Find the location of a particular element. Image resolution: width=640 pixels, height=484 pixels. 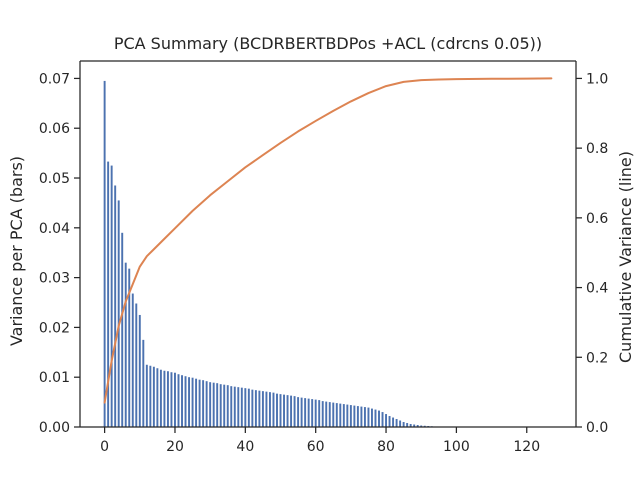

right-y-tick-label-0: 0.0 is located at coordinates (597, 428).